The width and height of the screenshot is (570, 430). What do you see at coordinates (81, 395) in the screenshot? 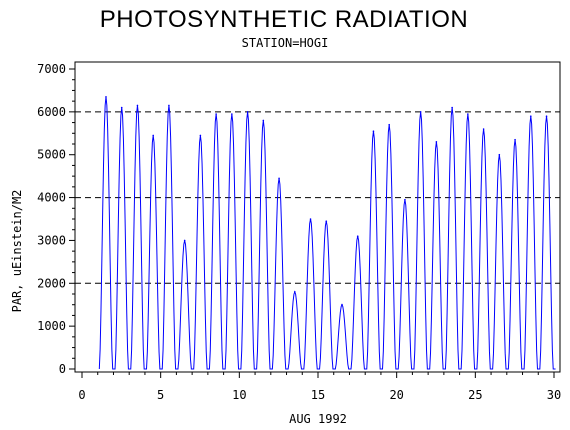
I see `x-tick-label: 0` at bounding box center [81, 395].